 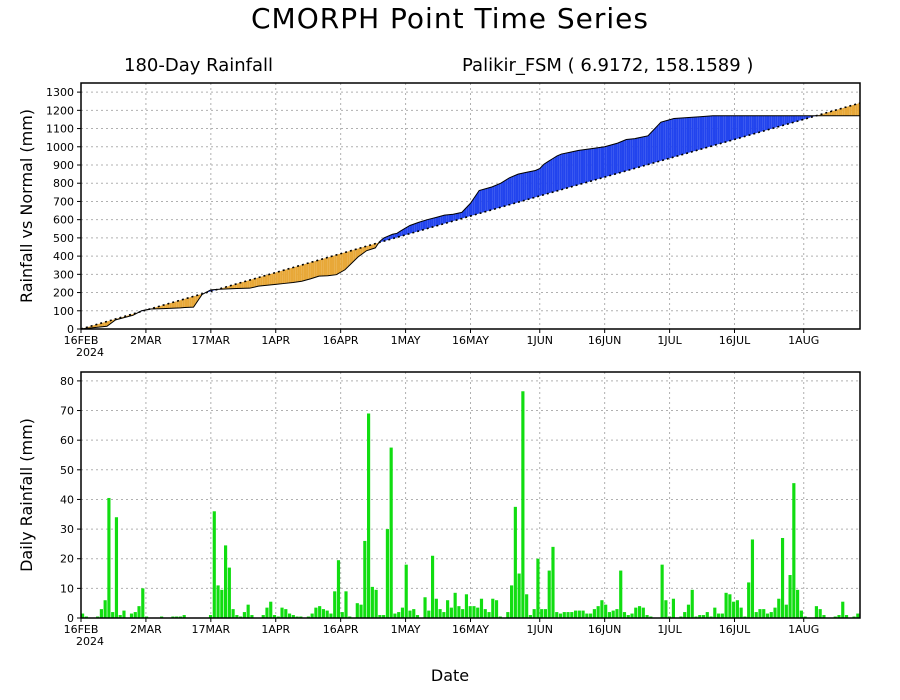 I want to click on y-tick-label: 900, so click(x=63, y=165).